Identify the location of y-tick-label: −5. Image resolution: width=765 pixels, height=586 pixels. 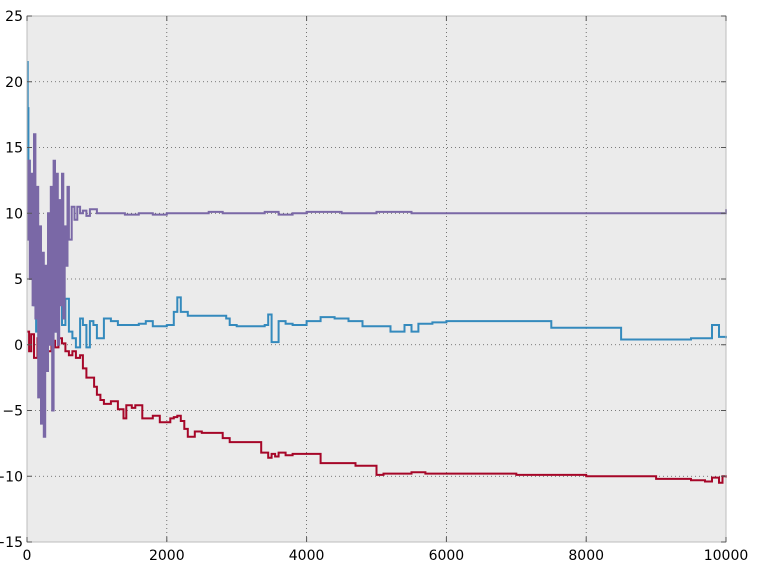
(12, 412).